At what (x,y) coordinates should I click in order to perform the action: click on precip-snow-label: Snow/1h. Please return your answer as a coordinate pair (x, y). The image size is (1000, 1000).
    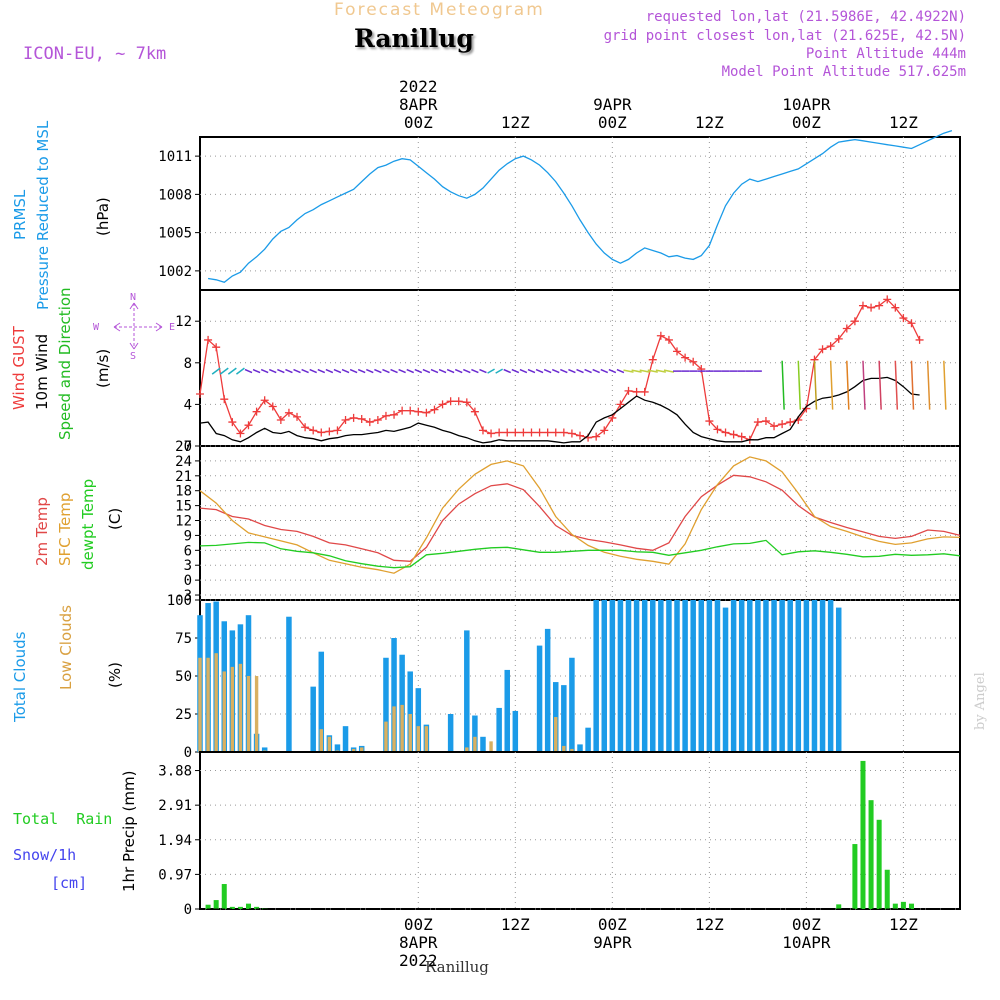
    Looking at the image, I should click on (44, 855).